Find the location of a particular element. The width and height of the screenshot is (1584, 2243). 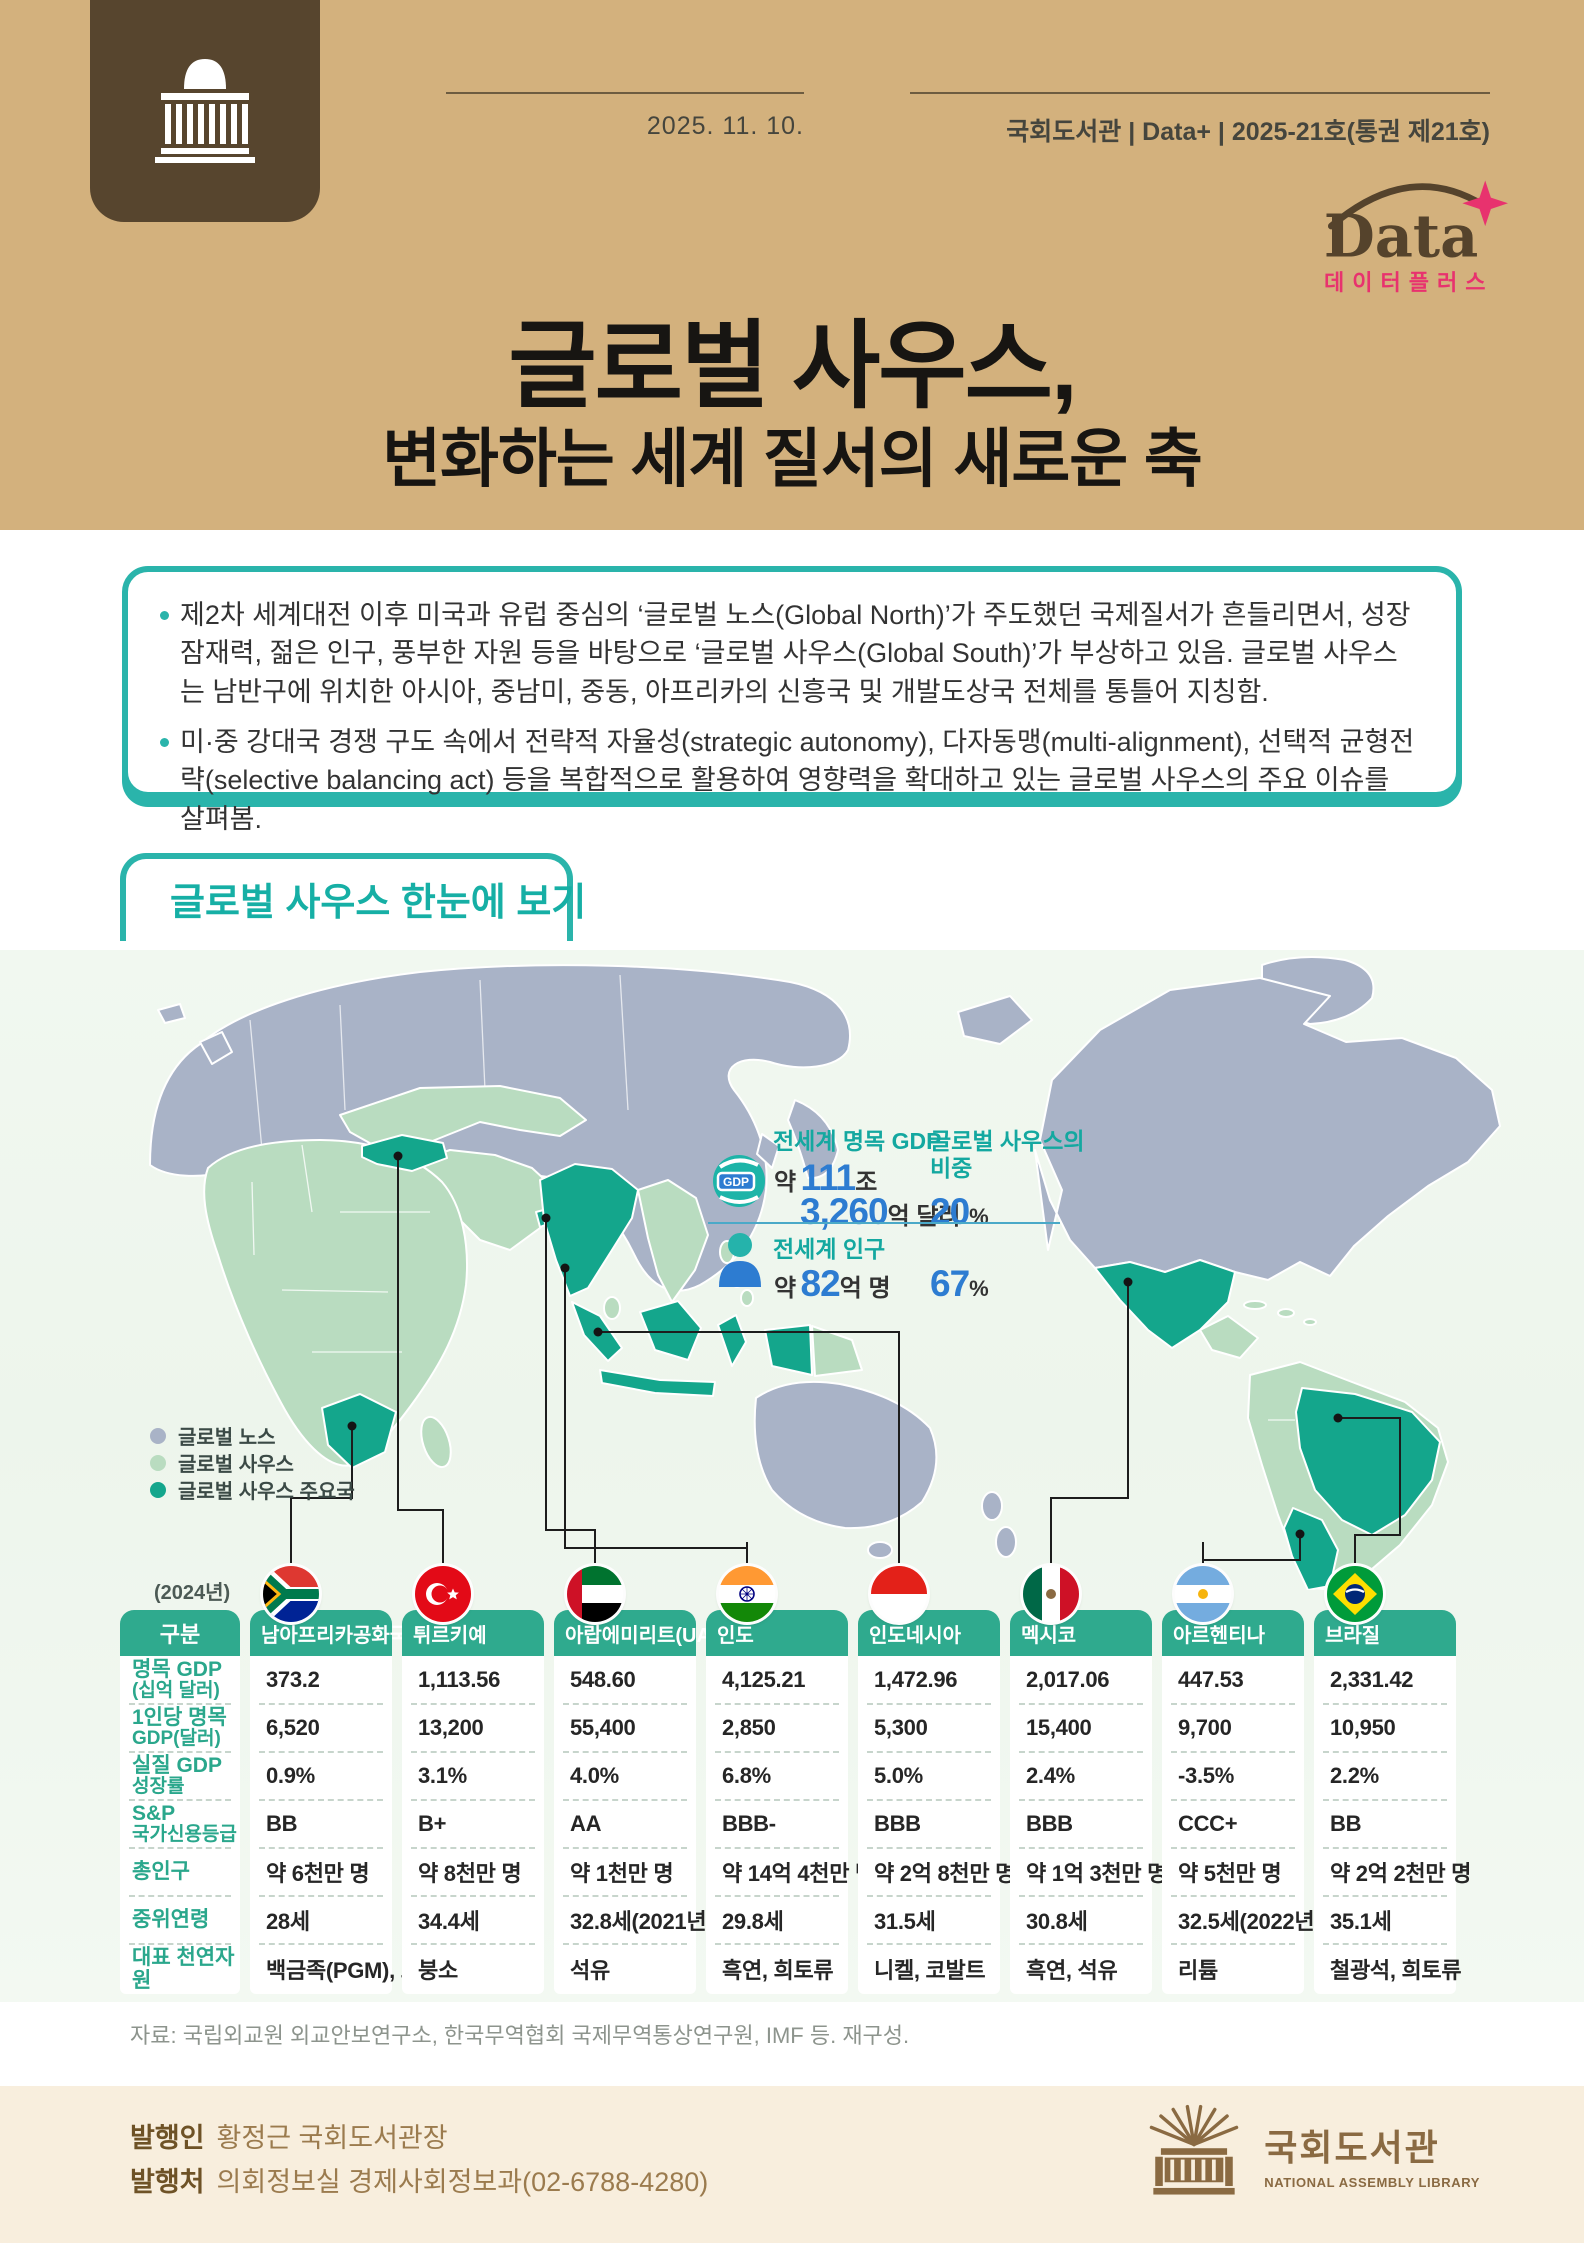

value-cell: 31.5세 is located at coordinates (929, 1920).